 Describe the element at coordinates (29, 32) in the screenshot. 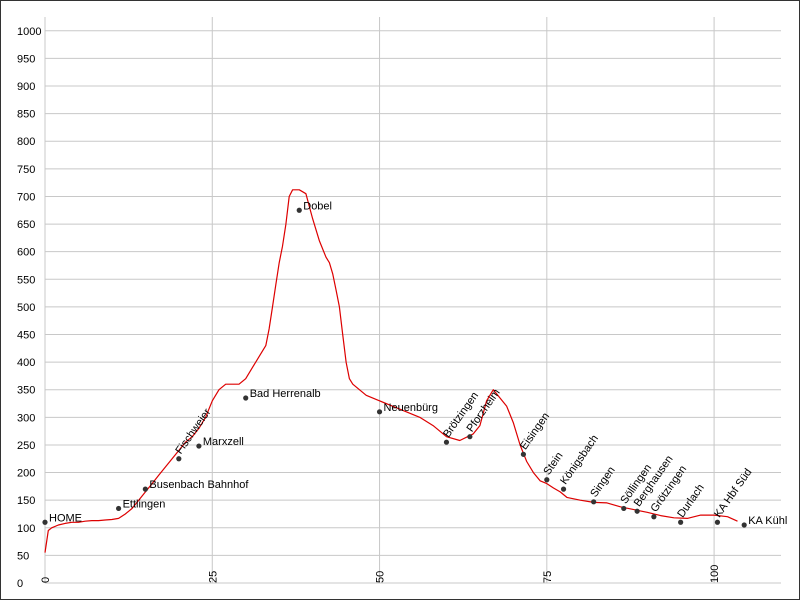

I see `y-tick-label: 1000` at that location.